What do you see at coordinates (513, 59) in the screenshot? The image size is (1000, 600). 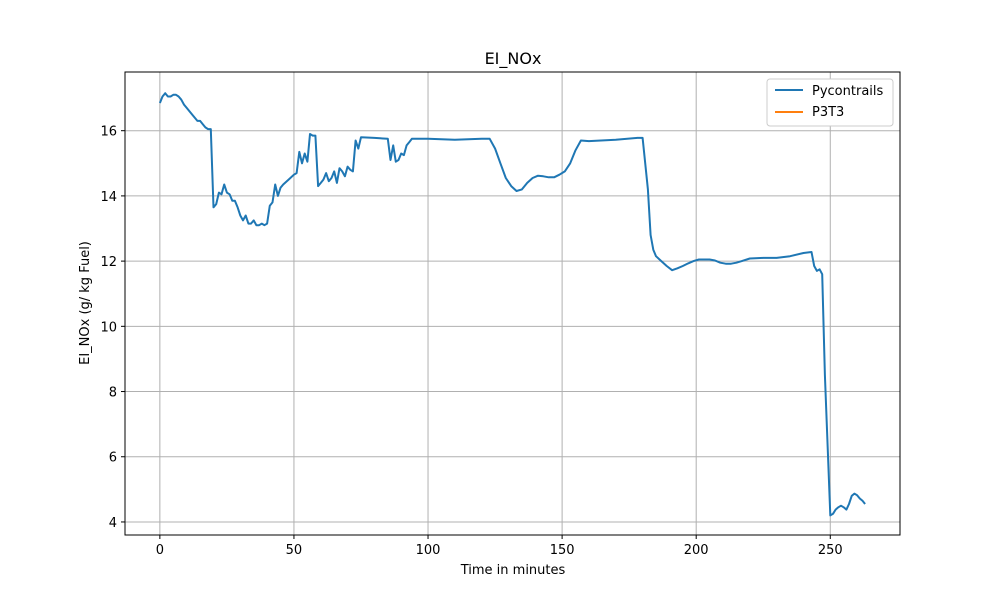 I see `chart-title: EI_NOx` at bounding box center [513, 59].